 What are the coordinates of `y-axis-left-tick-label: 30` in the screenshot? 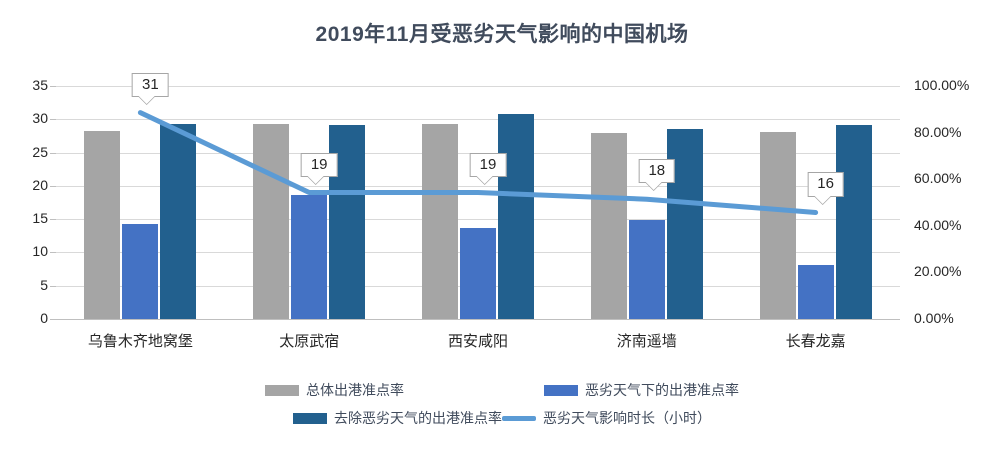 It's located at (40, 118).